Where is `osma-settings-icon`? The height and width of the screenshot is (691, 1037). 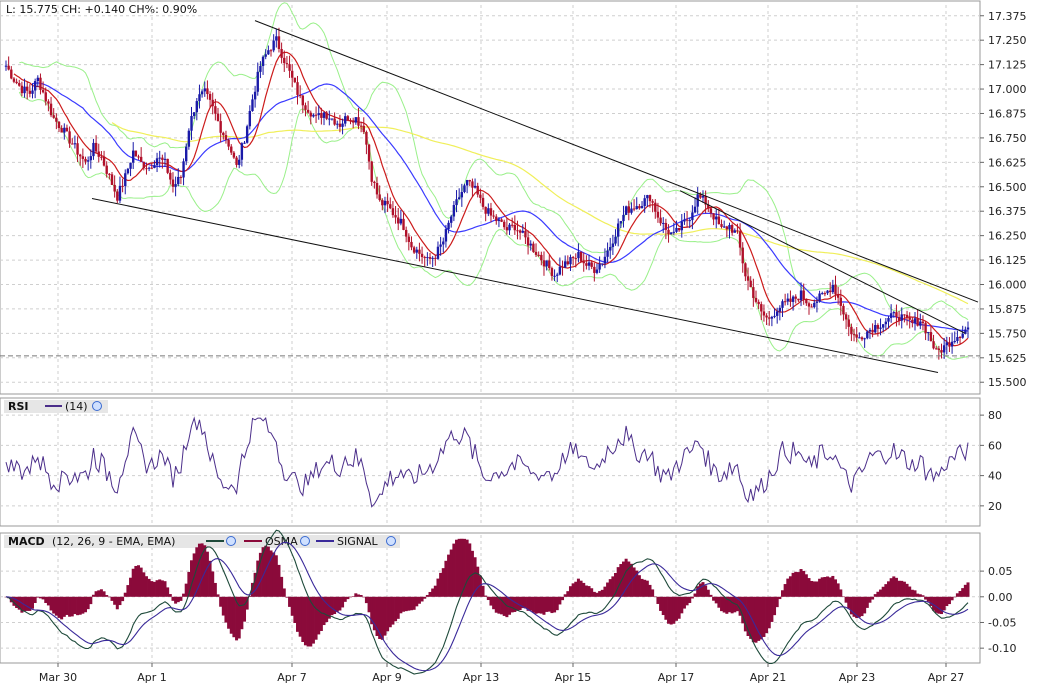 osma-settings-icon is located at coordinates (305, 541).